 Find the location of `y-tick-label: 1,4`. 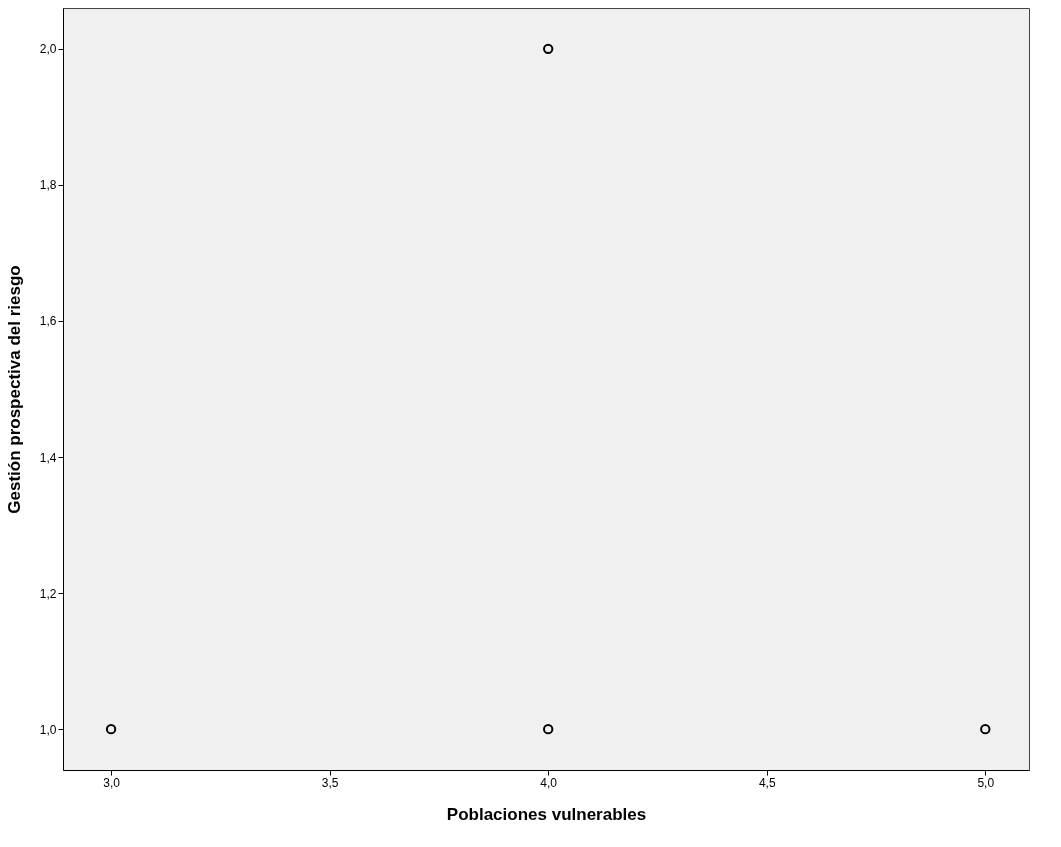

y-tick-label: 1,4 is located at coordinates (48, 457).